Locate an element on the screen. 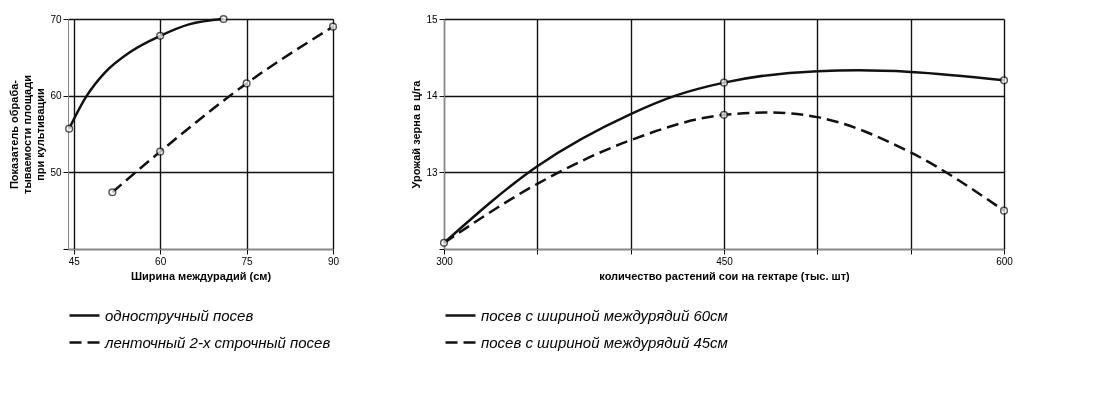  x-tick-label: 300 is located at coordinates (445, 261).